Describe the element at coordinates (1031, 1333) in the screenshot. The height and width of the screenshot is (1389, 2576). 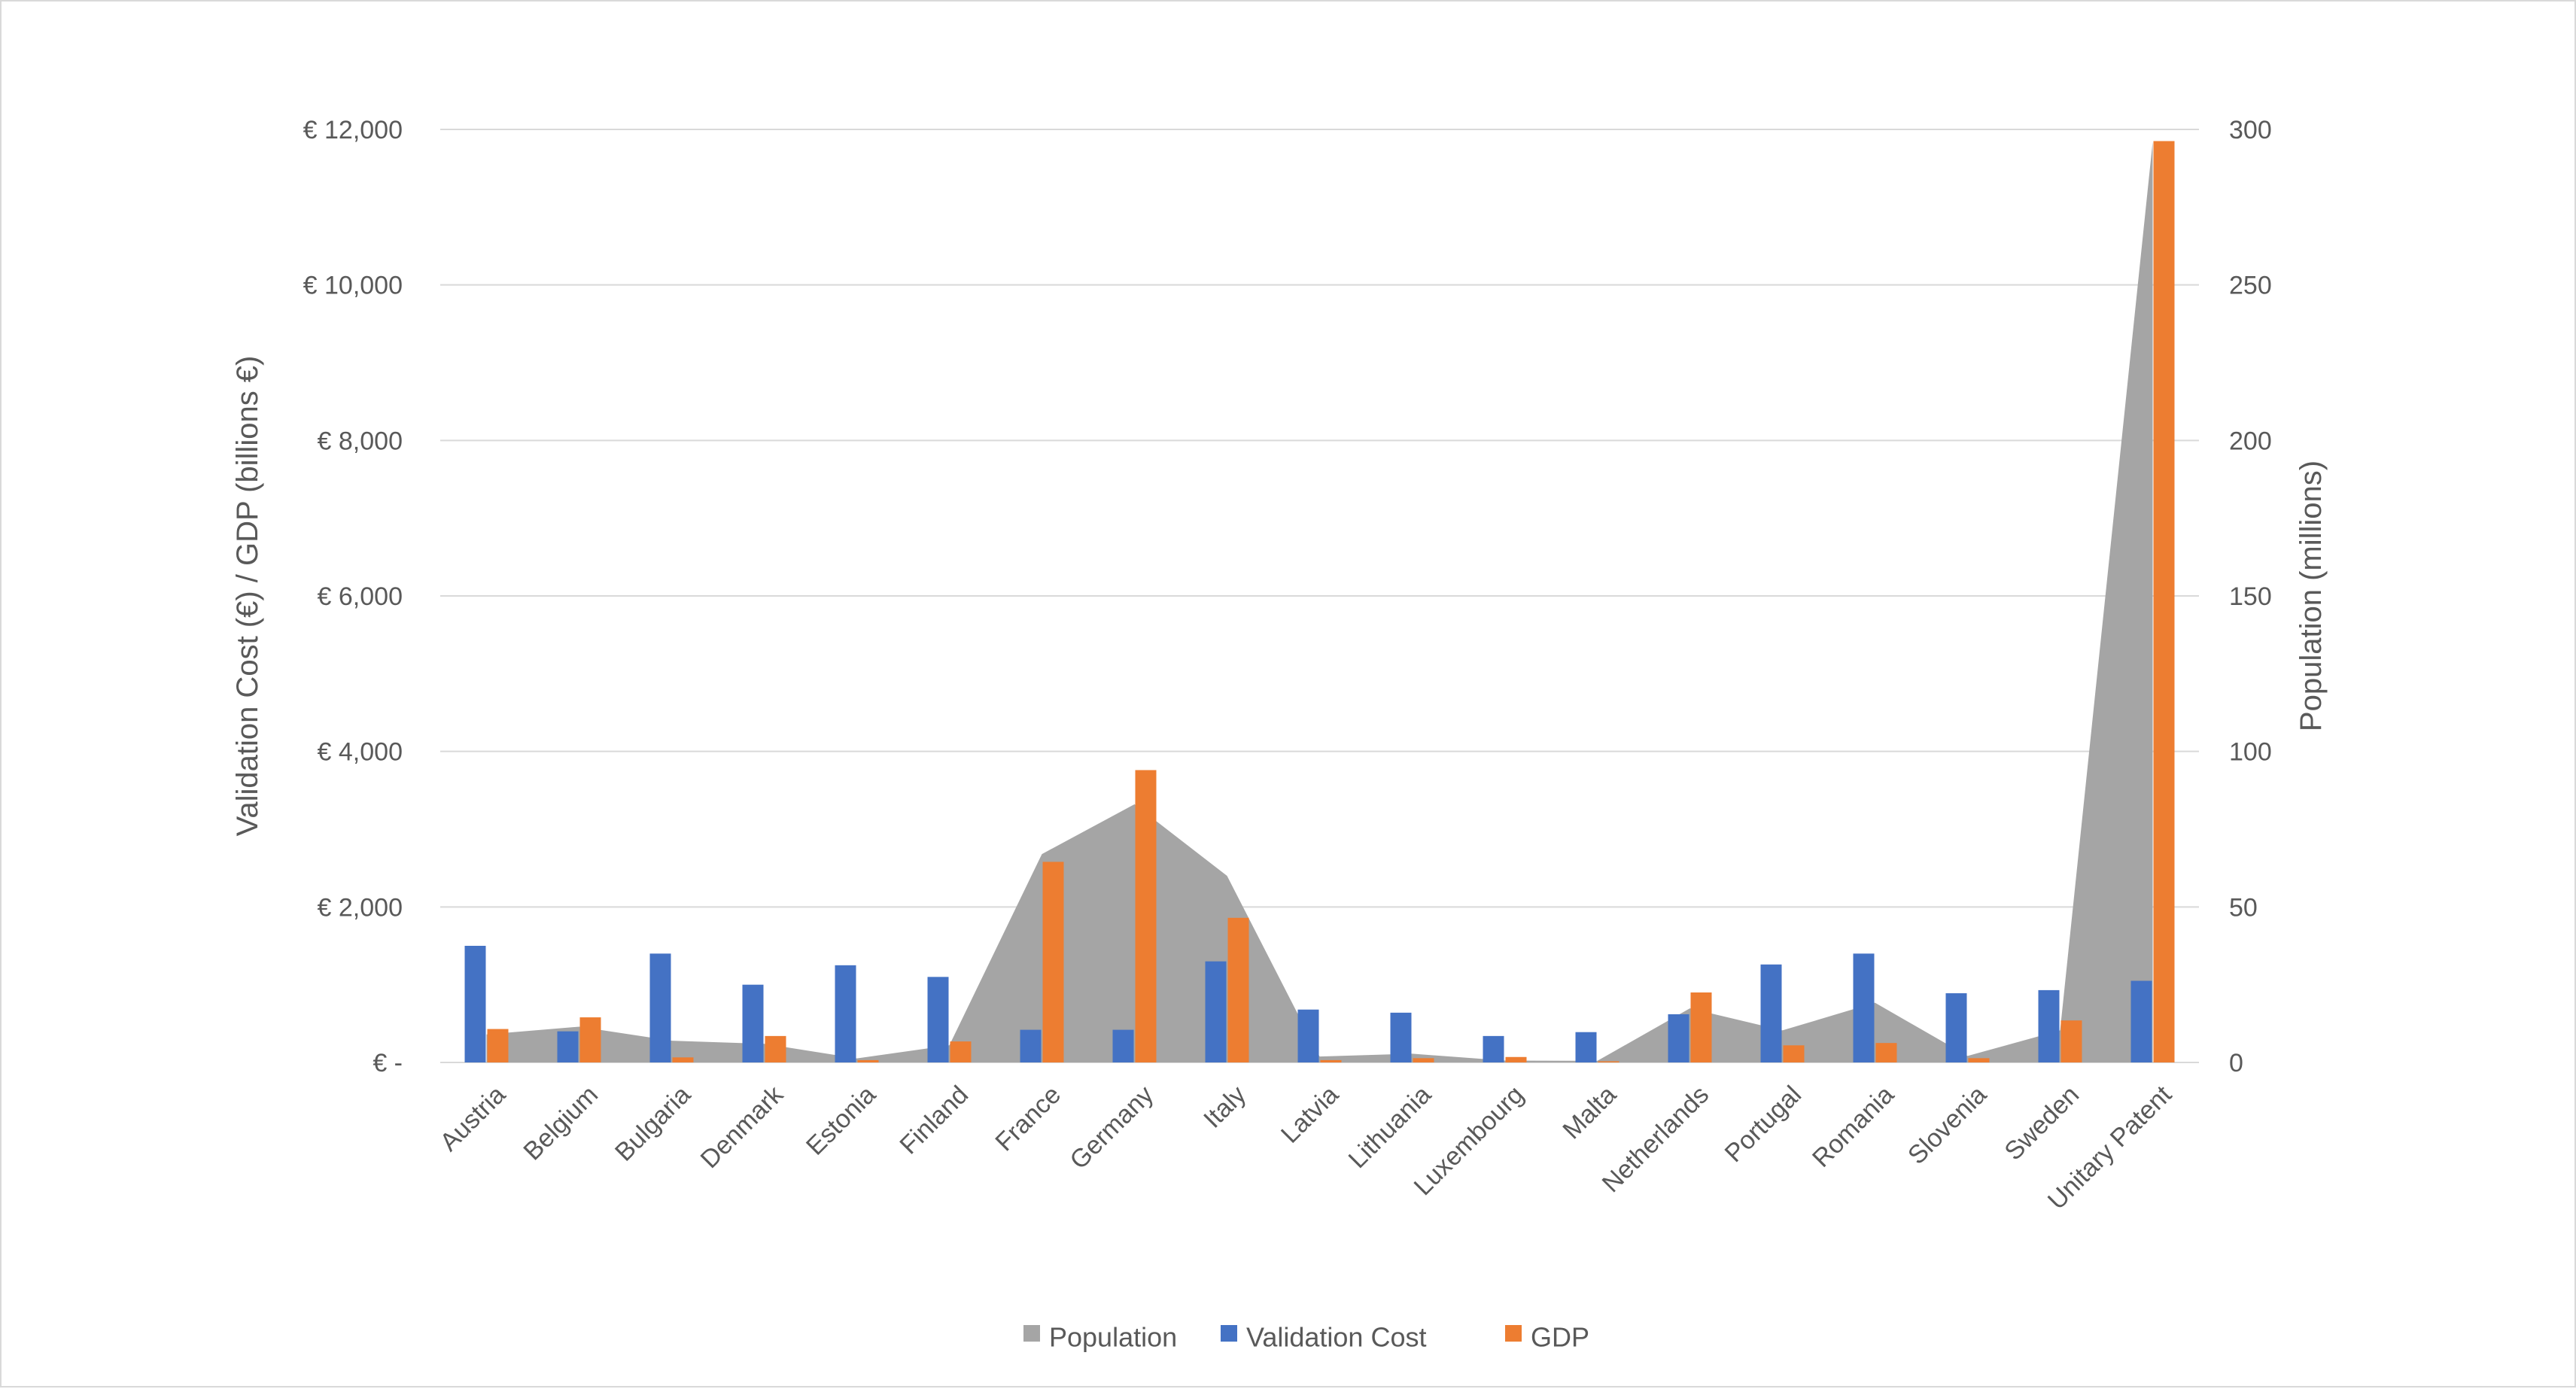
I see `legend-population-swatch` at that location.